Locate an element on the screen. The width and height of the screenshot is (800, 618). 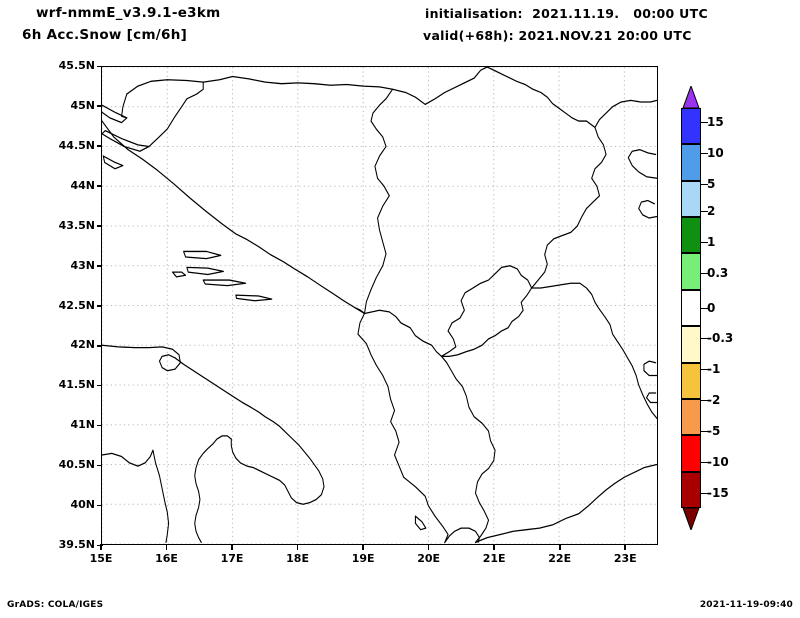
x-tick-label: 19E is located at coordinates (363, 554).